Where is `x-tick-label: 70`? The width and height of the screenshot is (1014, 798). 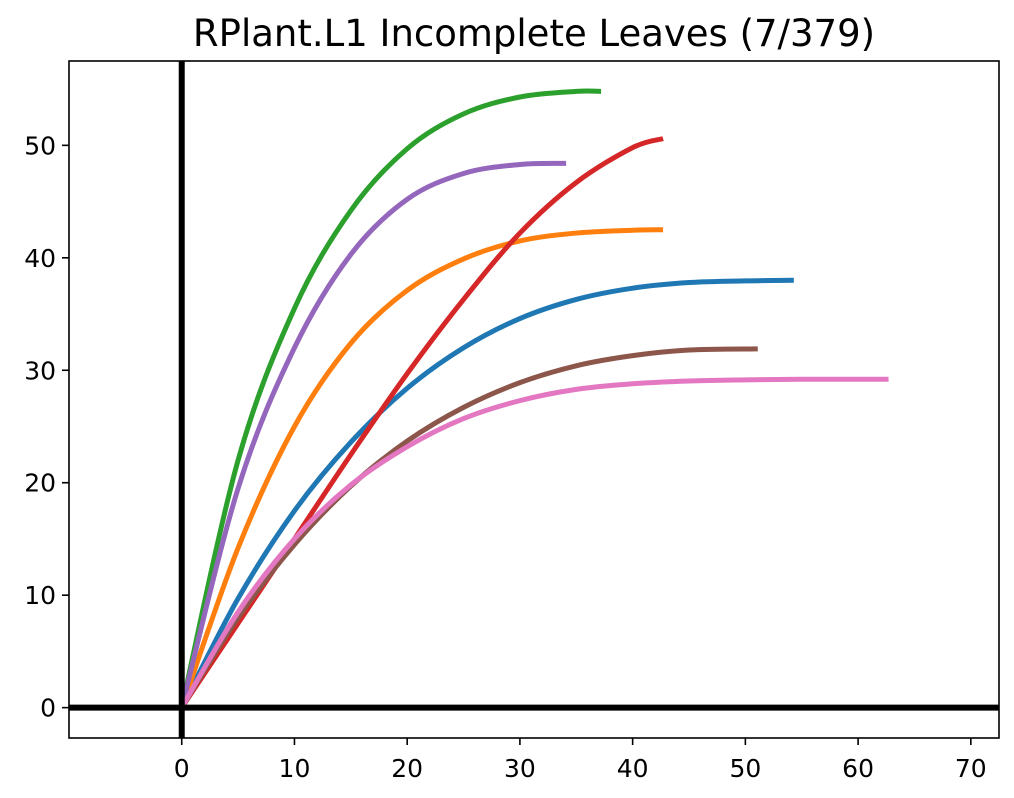 x-tick-label: 70 is located at coordinates (971, 768).